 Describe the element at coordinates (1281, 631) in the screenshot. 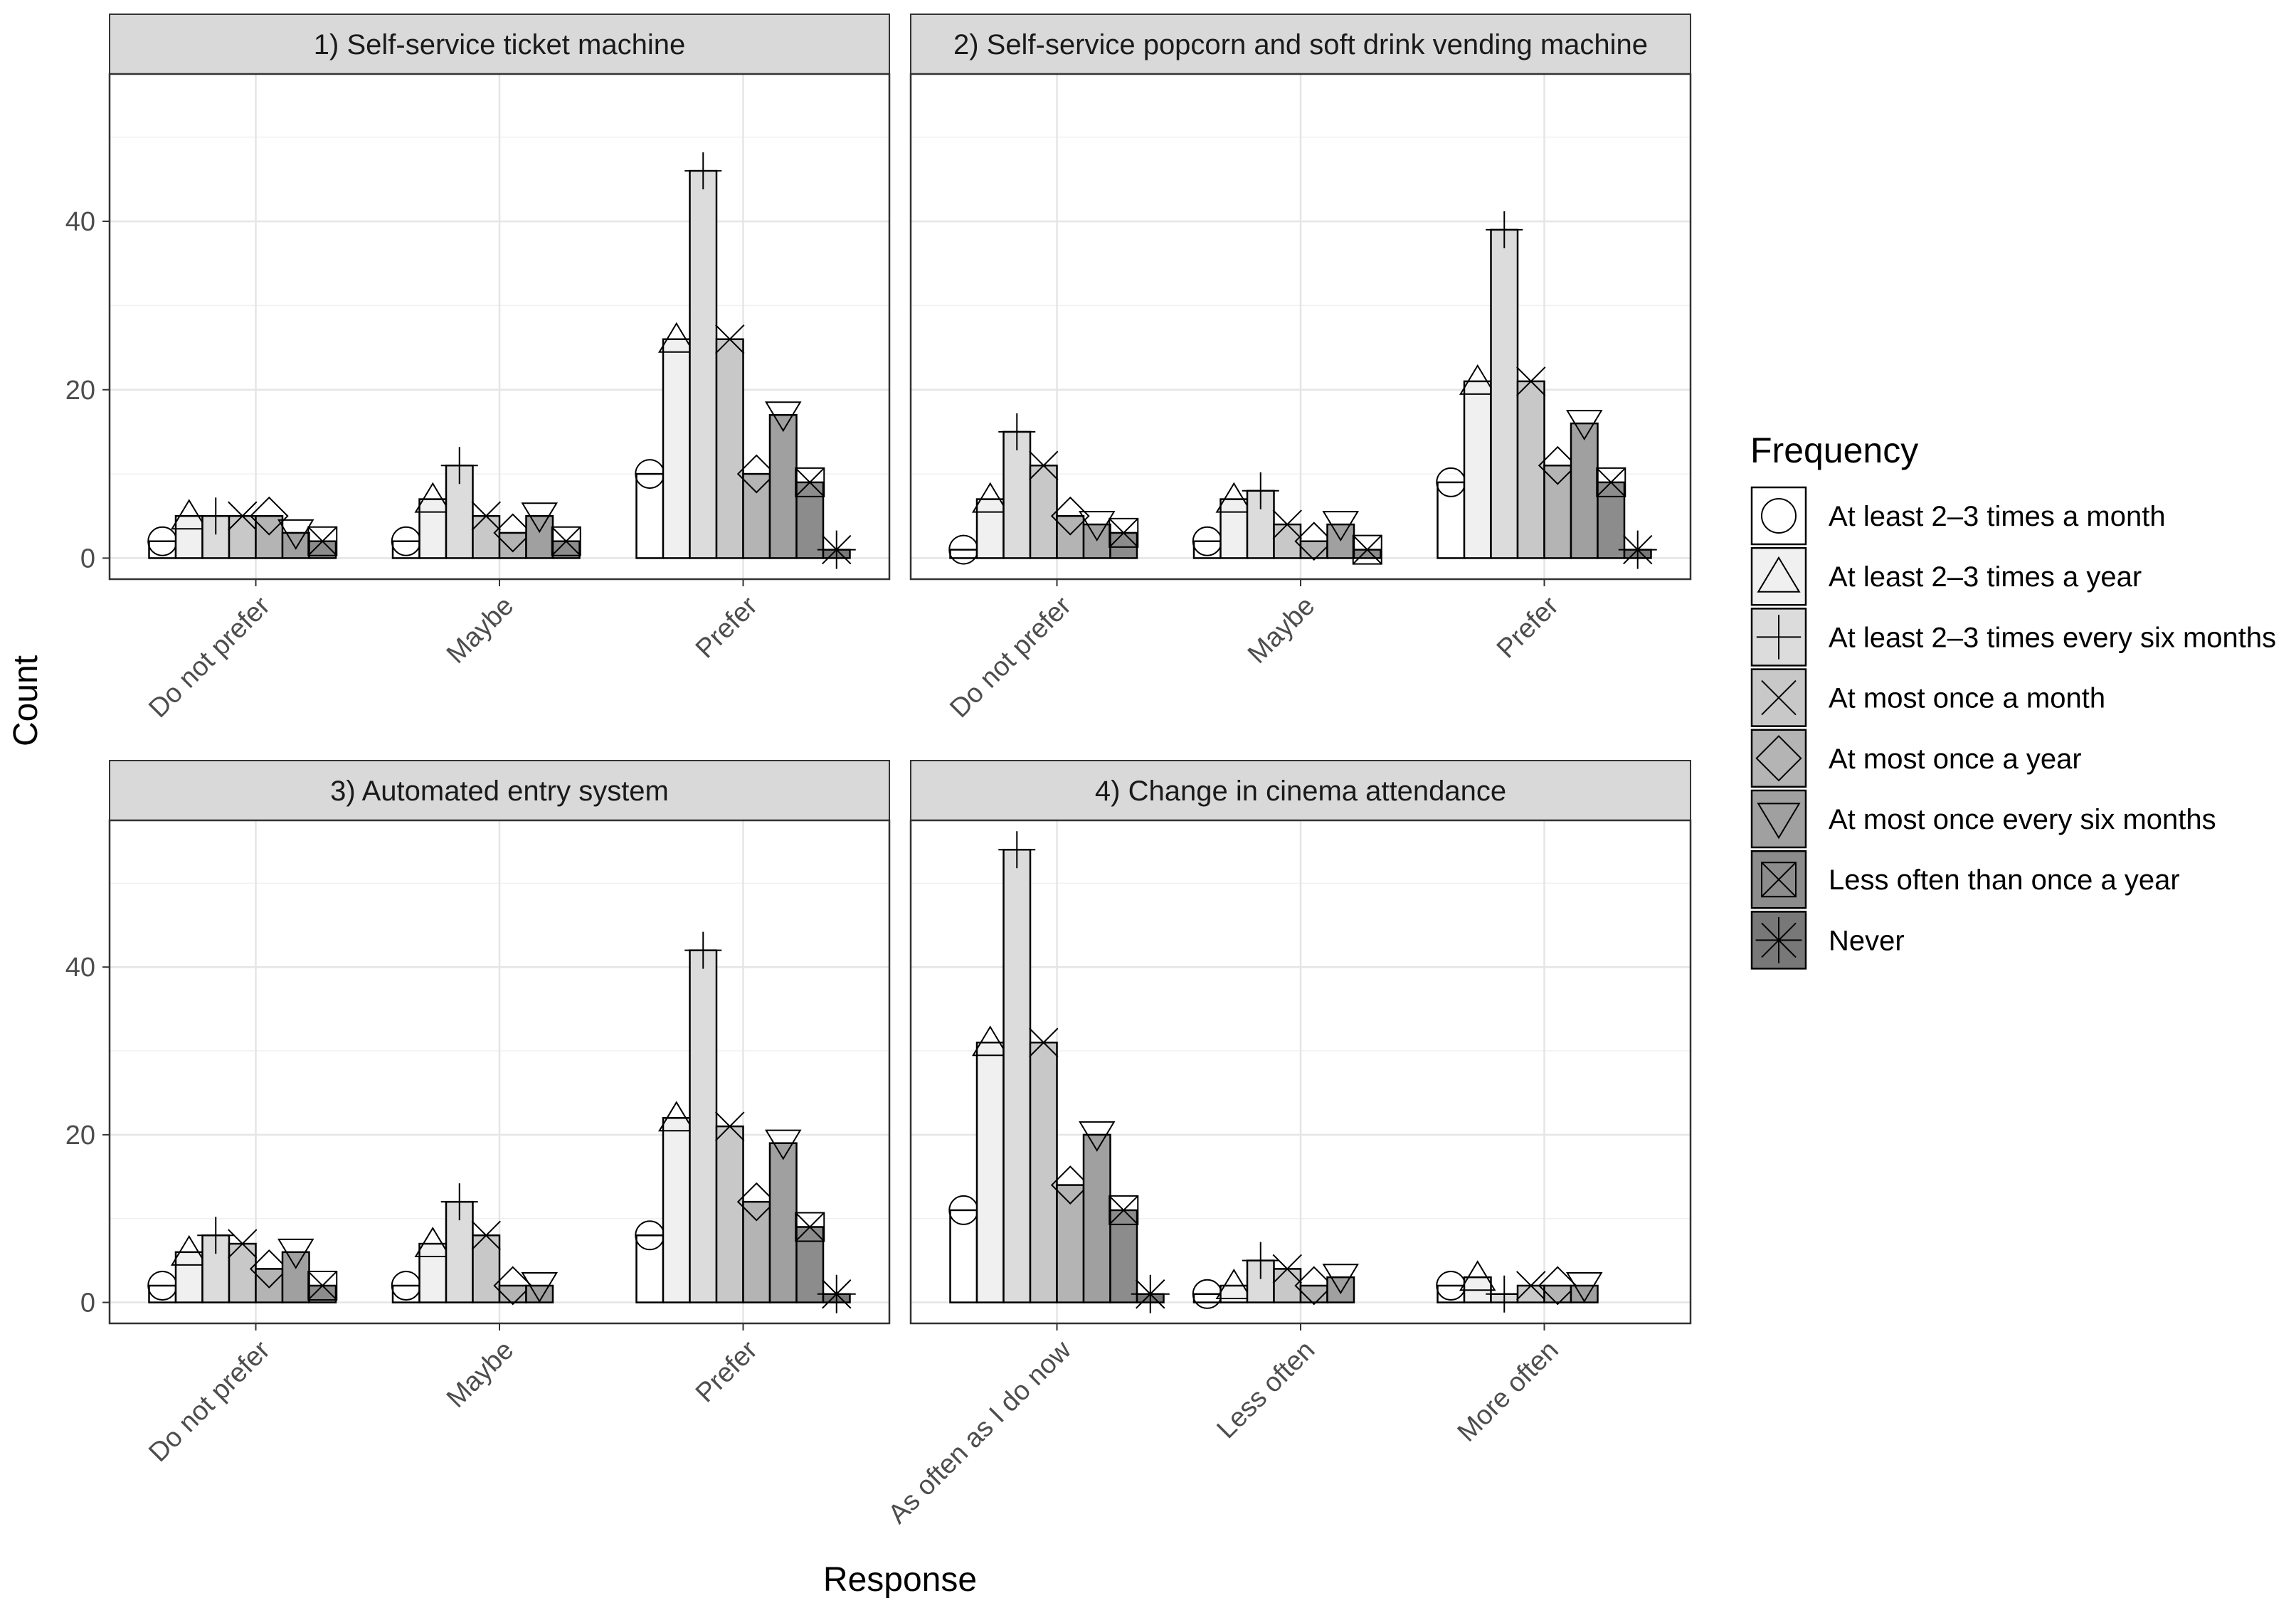

I see `x-tick-label: Maybe` at that location.